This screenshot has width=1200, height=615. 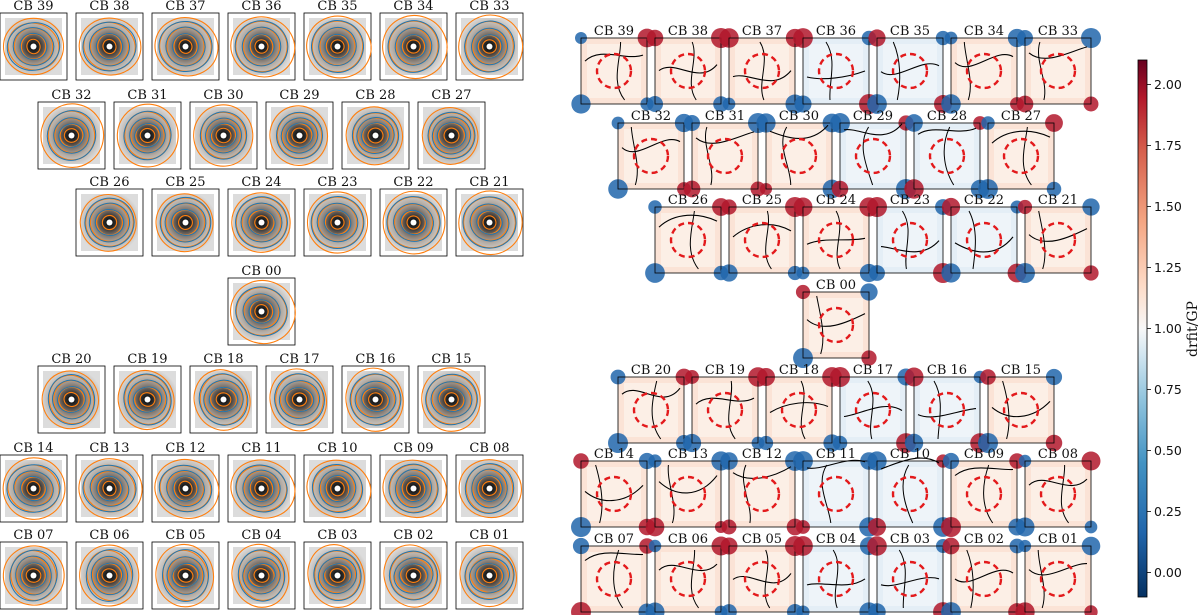 I want to click on right-panel-cb-09: CB 09, so click(x=983, y=492).